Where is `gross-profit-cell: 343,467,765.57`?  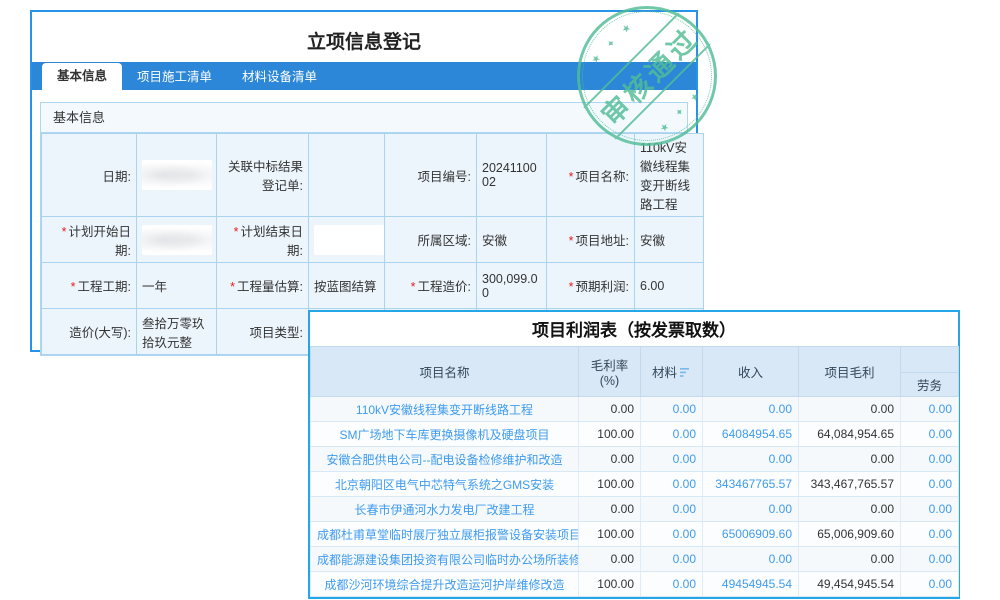
gross-profit-cell: 343,467,765.57 is located at coordinates (849, 484).